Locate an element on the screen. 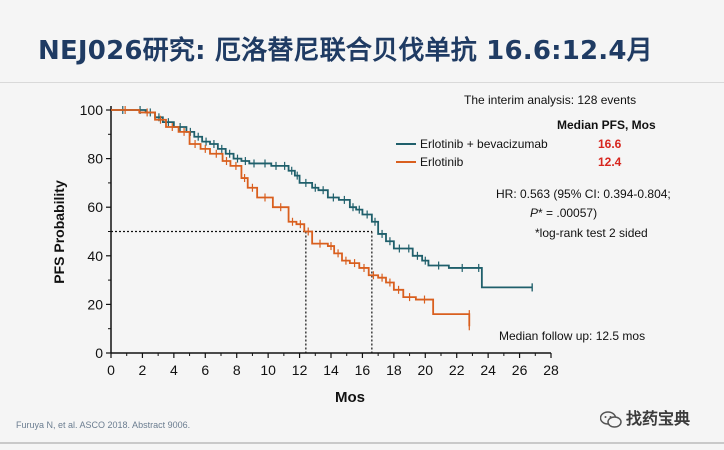 Image resolution: width=724 pixels, height=450 pixels. x-tick-label: 18 is located at coordinates (394, 370).